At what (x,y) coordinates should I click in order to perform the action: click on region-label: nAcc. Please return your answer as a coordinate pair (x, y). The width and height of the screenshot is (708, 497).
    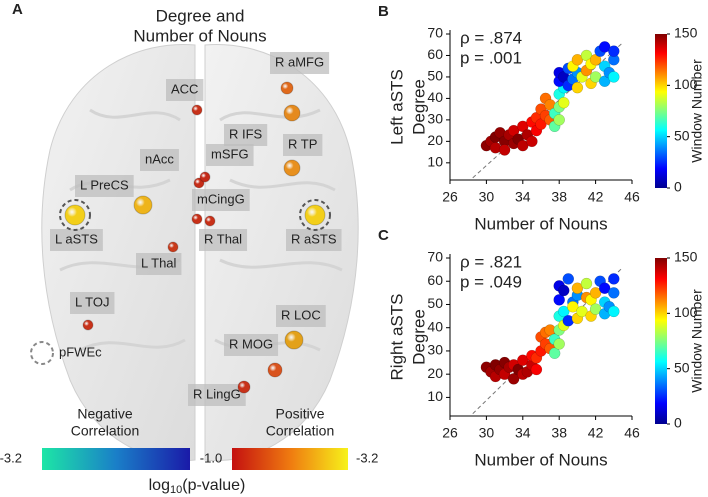
    Looking at the image, I should click on (159, 158).